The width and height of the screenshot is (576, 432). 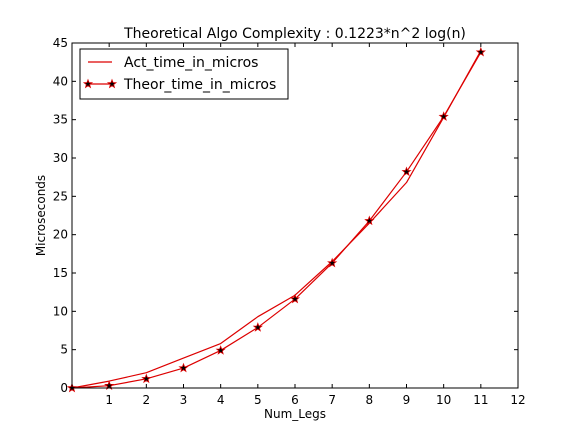 What do you see at coordinates (64, 388) in the screenshot?
I see `y-tick-label: 0` at bounding box center [64, 388].